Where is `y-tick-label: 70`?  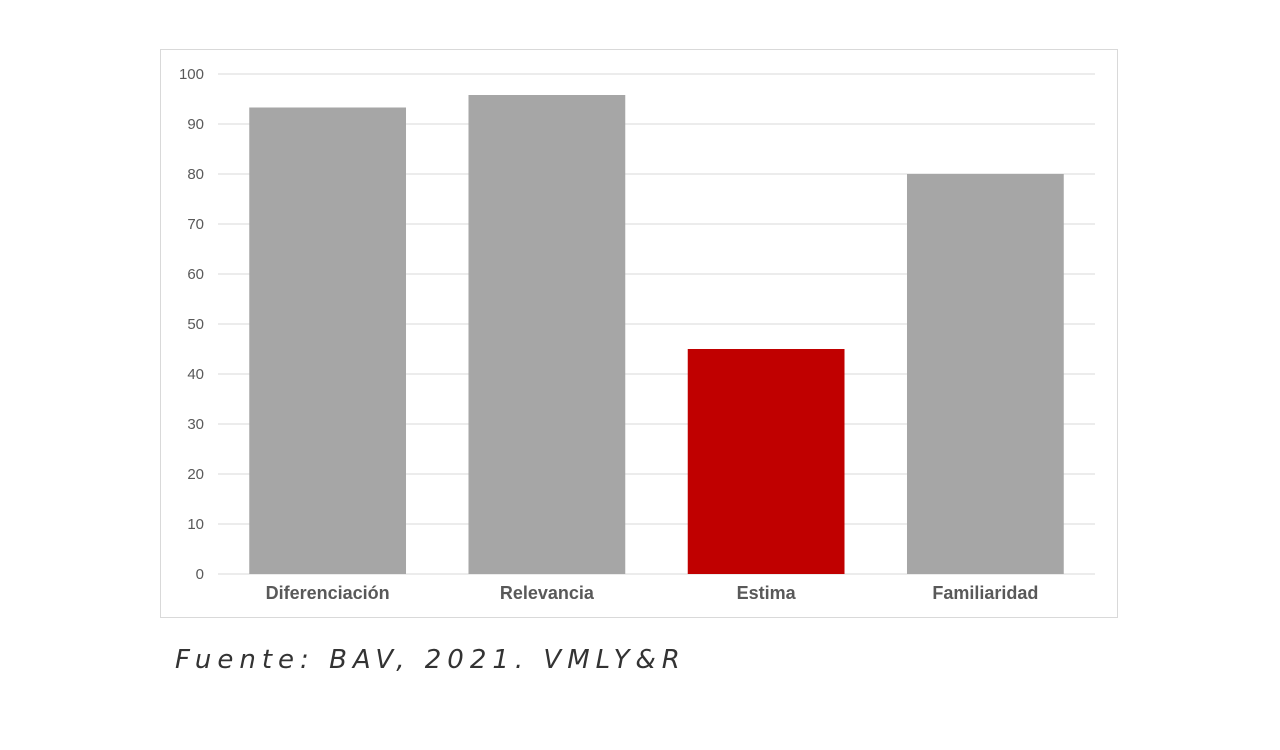 y-tick-label: 70 is located at coordinates (195, 224).